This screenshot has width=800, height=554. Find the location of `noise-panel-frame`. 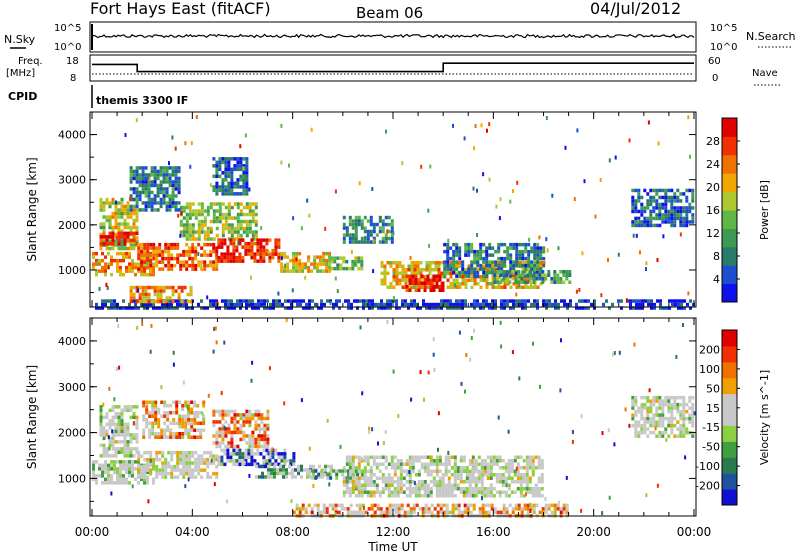

noise-panel-frame is located at coordinates (393, 37).